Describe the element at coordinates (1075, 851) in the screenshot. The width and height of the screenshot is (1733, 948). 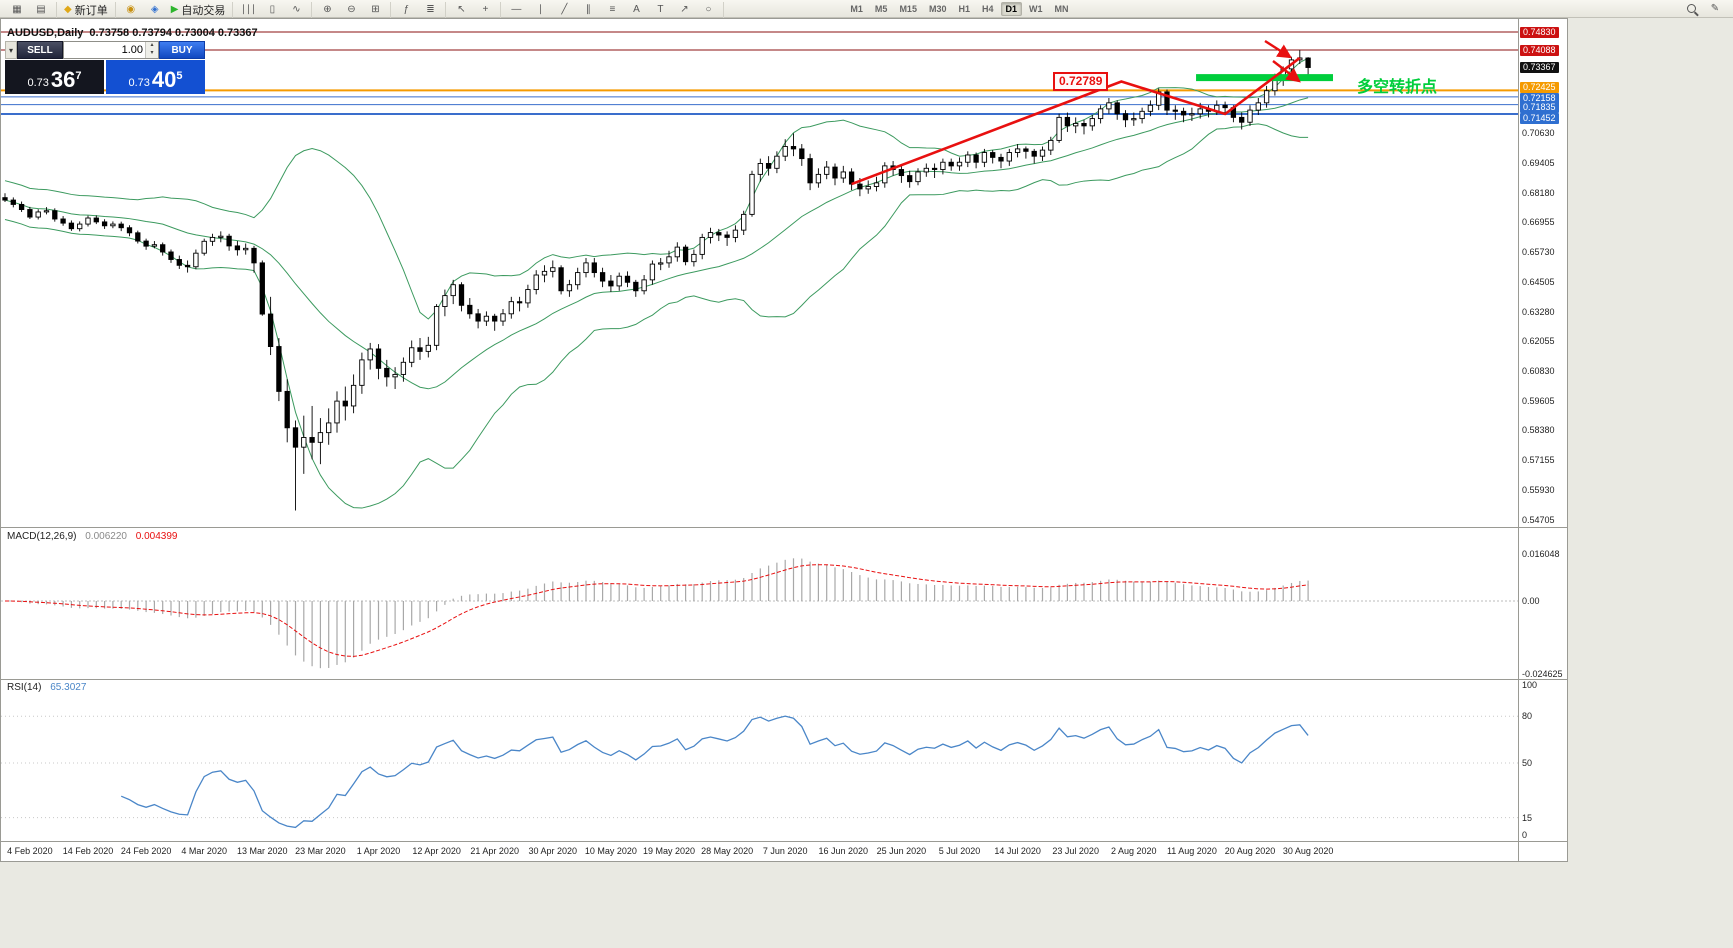
I see `date-axis-label: 23 Jul 2020` at that location.